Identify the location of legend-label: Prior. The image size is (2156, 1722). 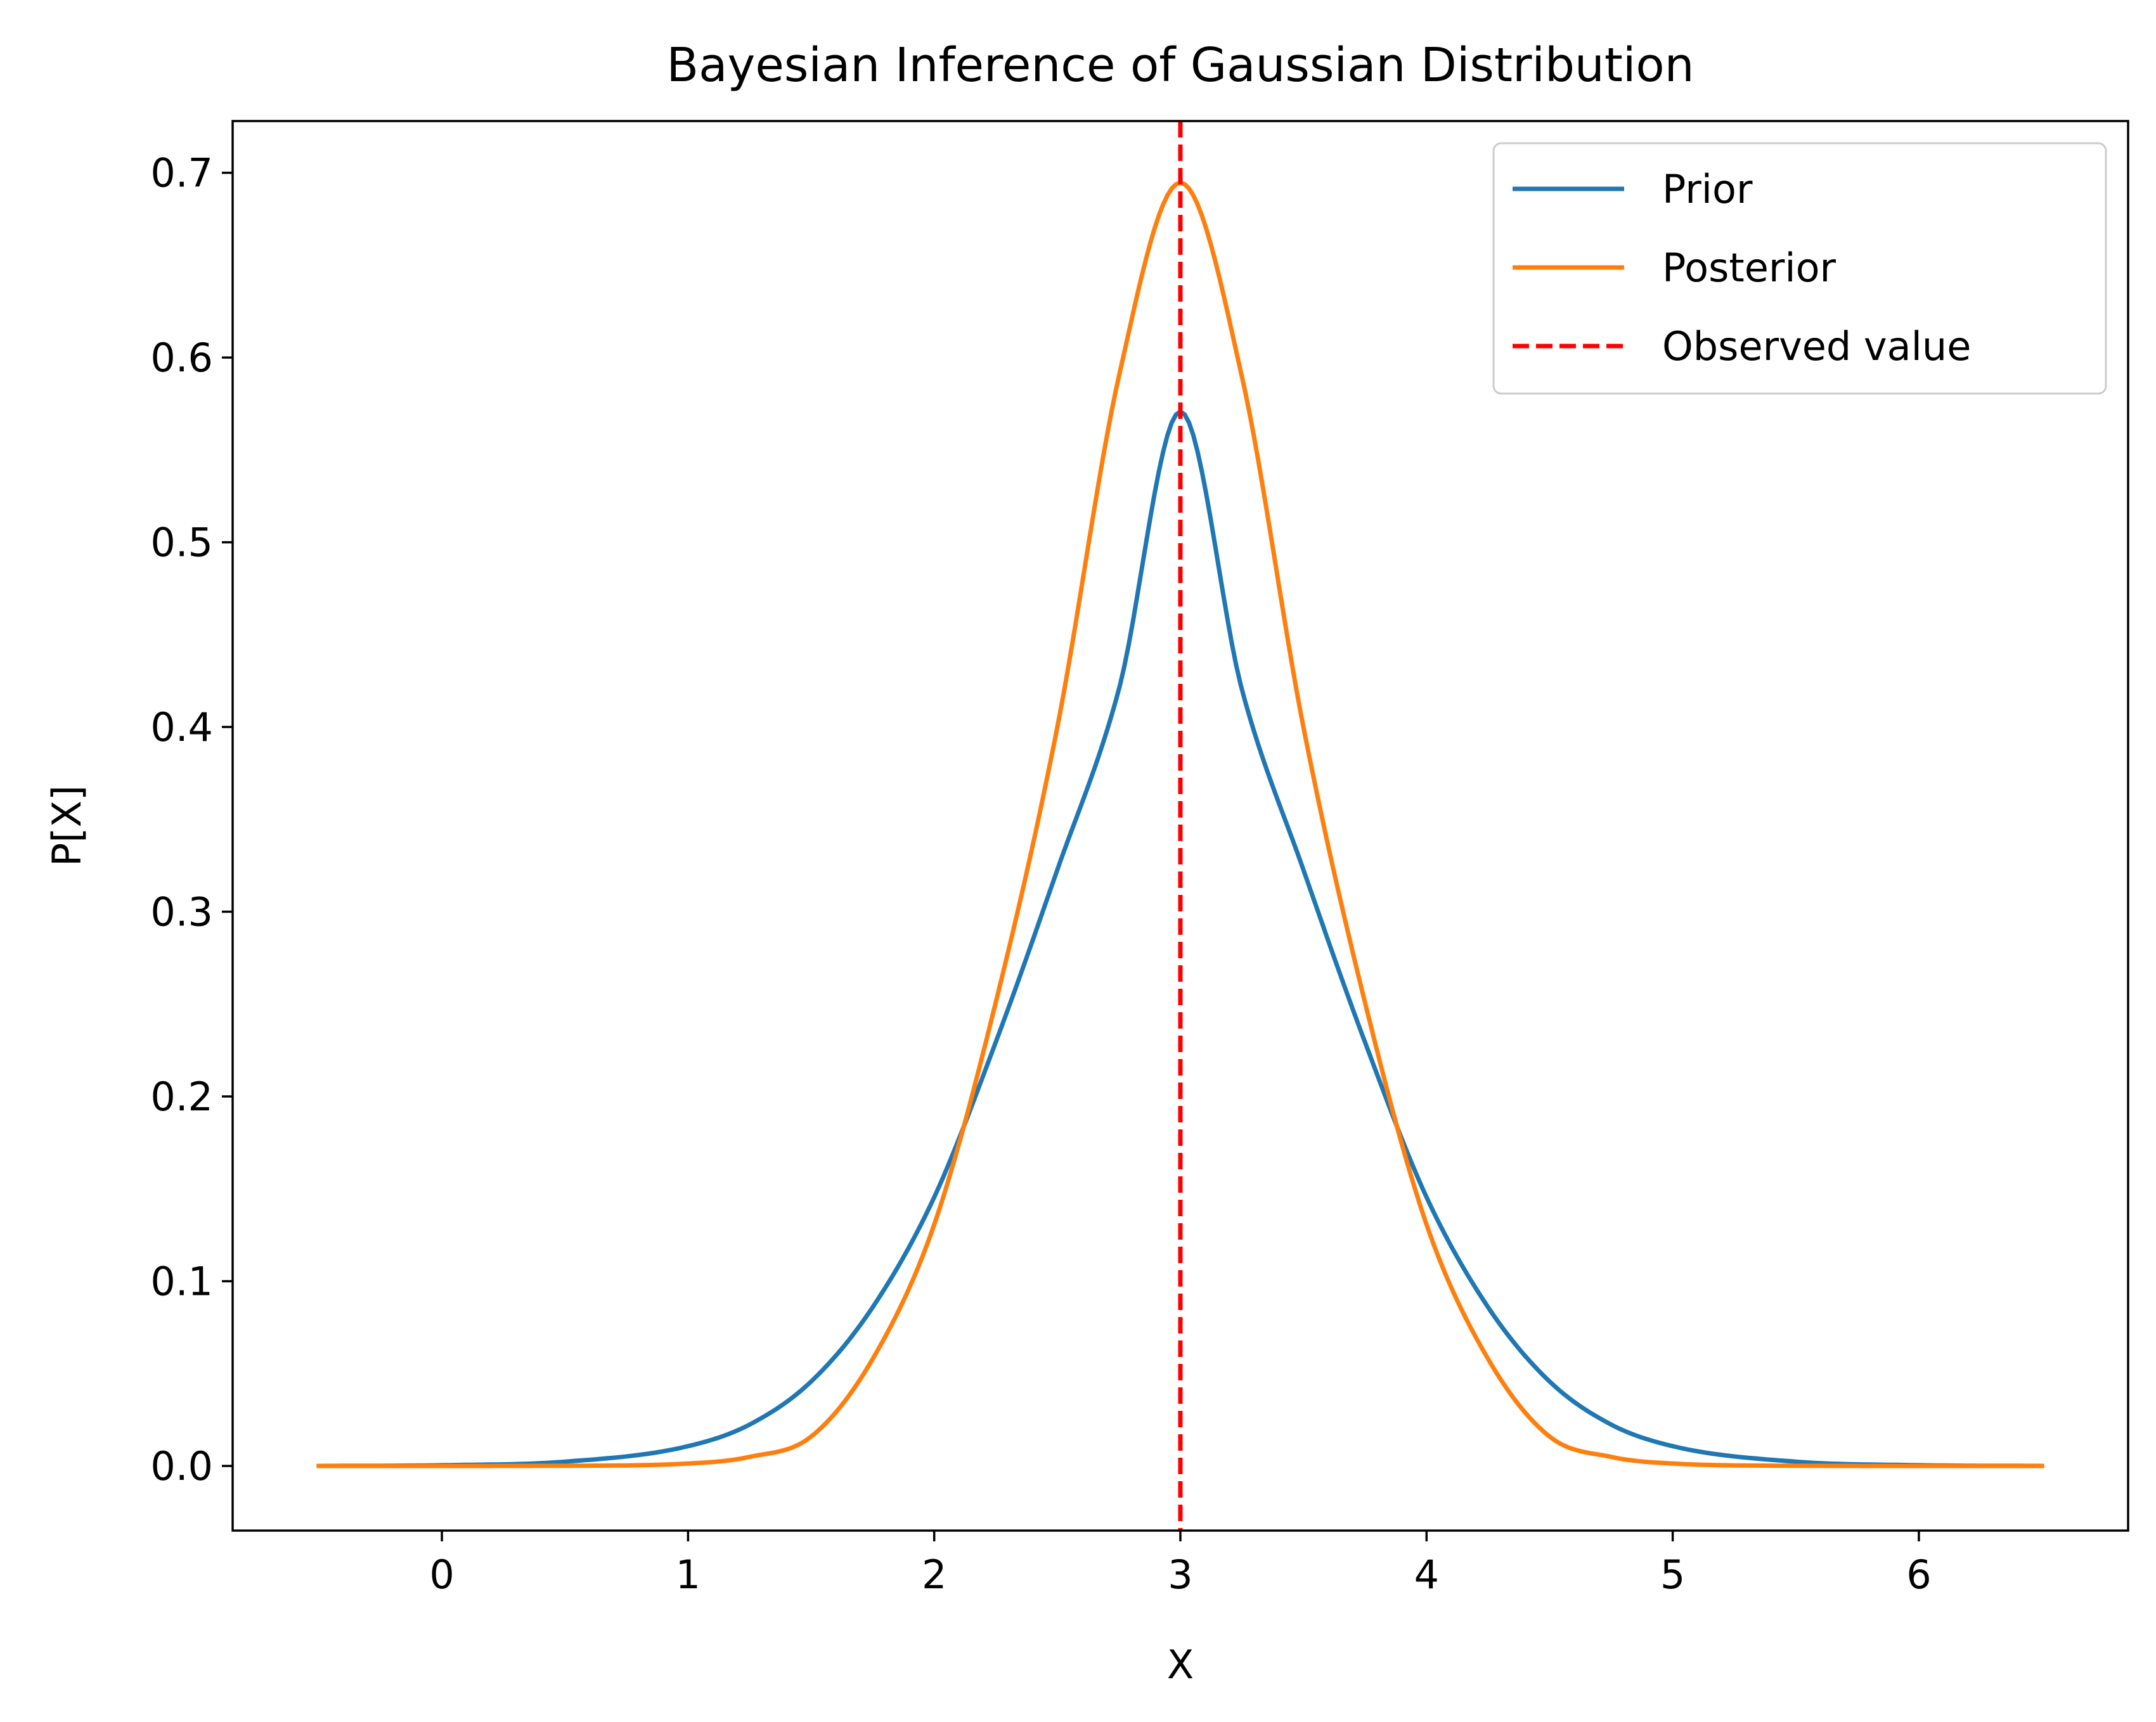
(1707, 189).